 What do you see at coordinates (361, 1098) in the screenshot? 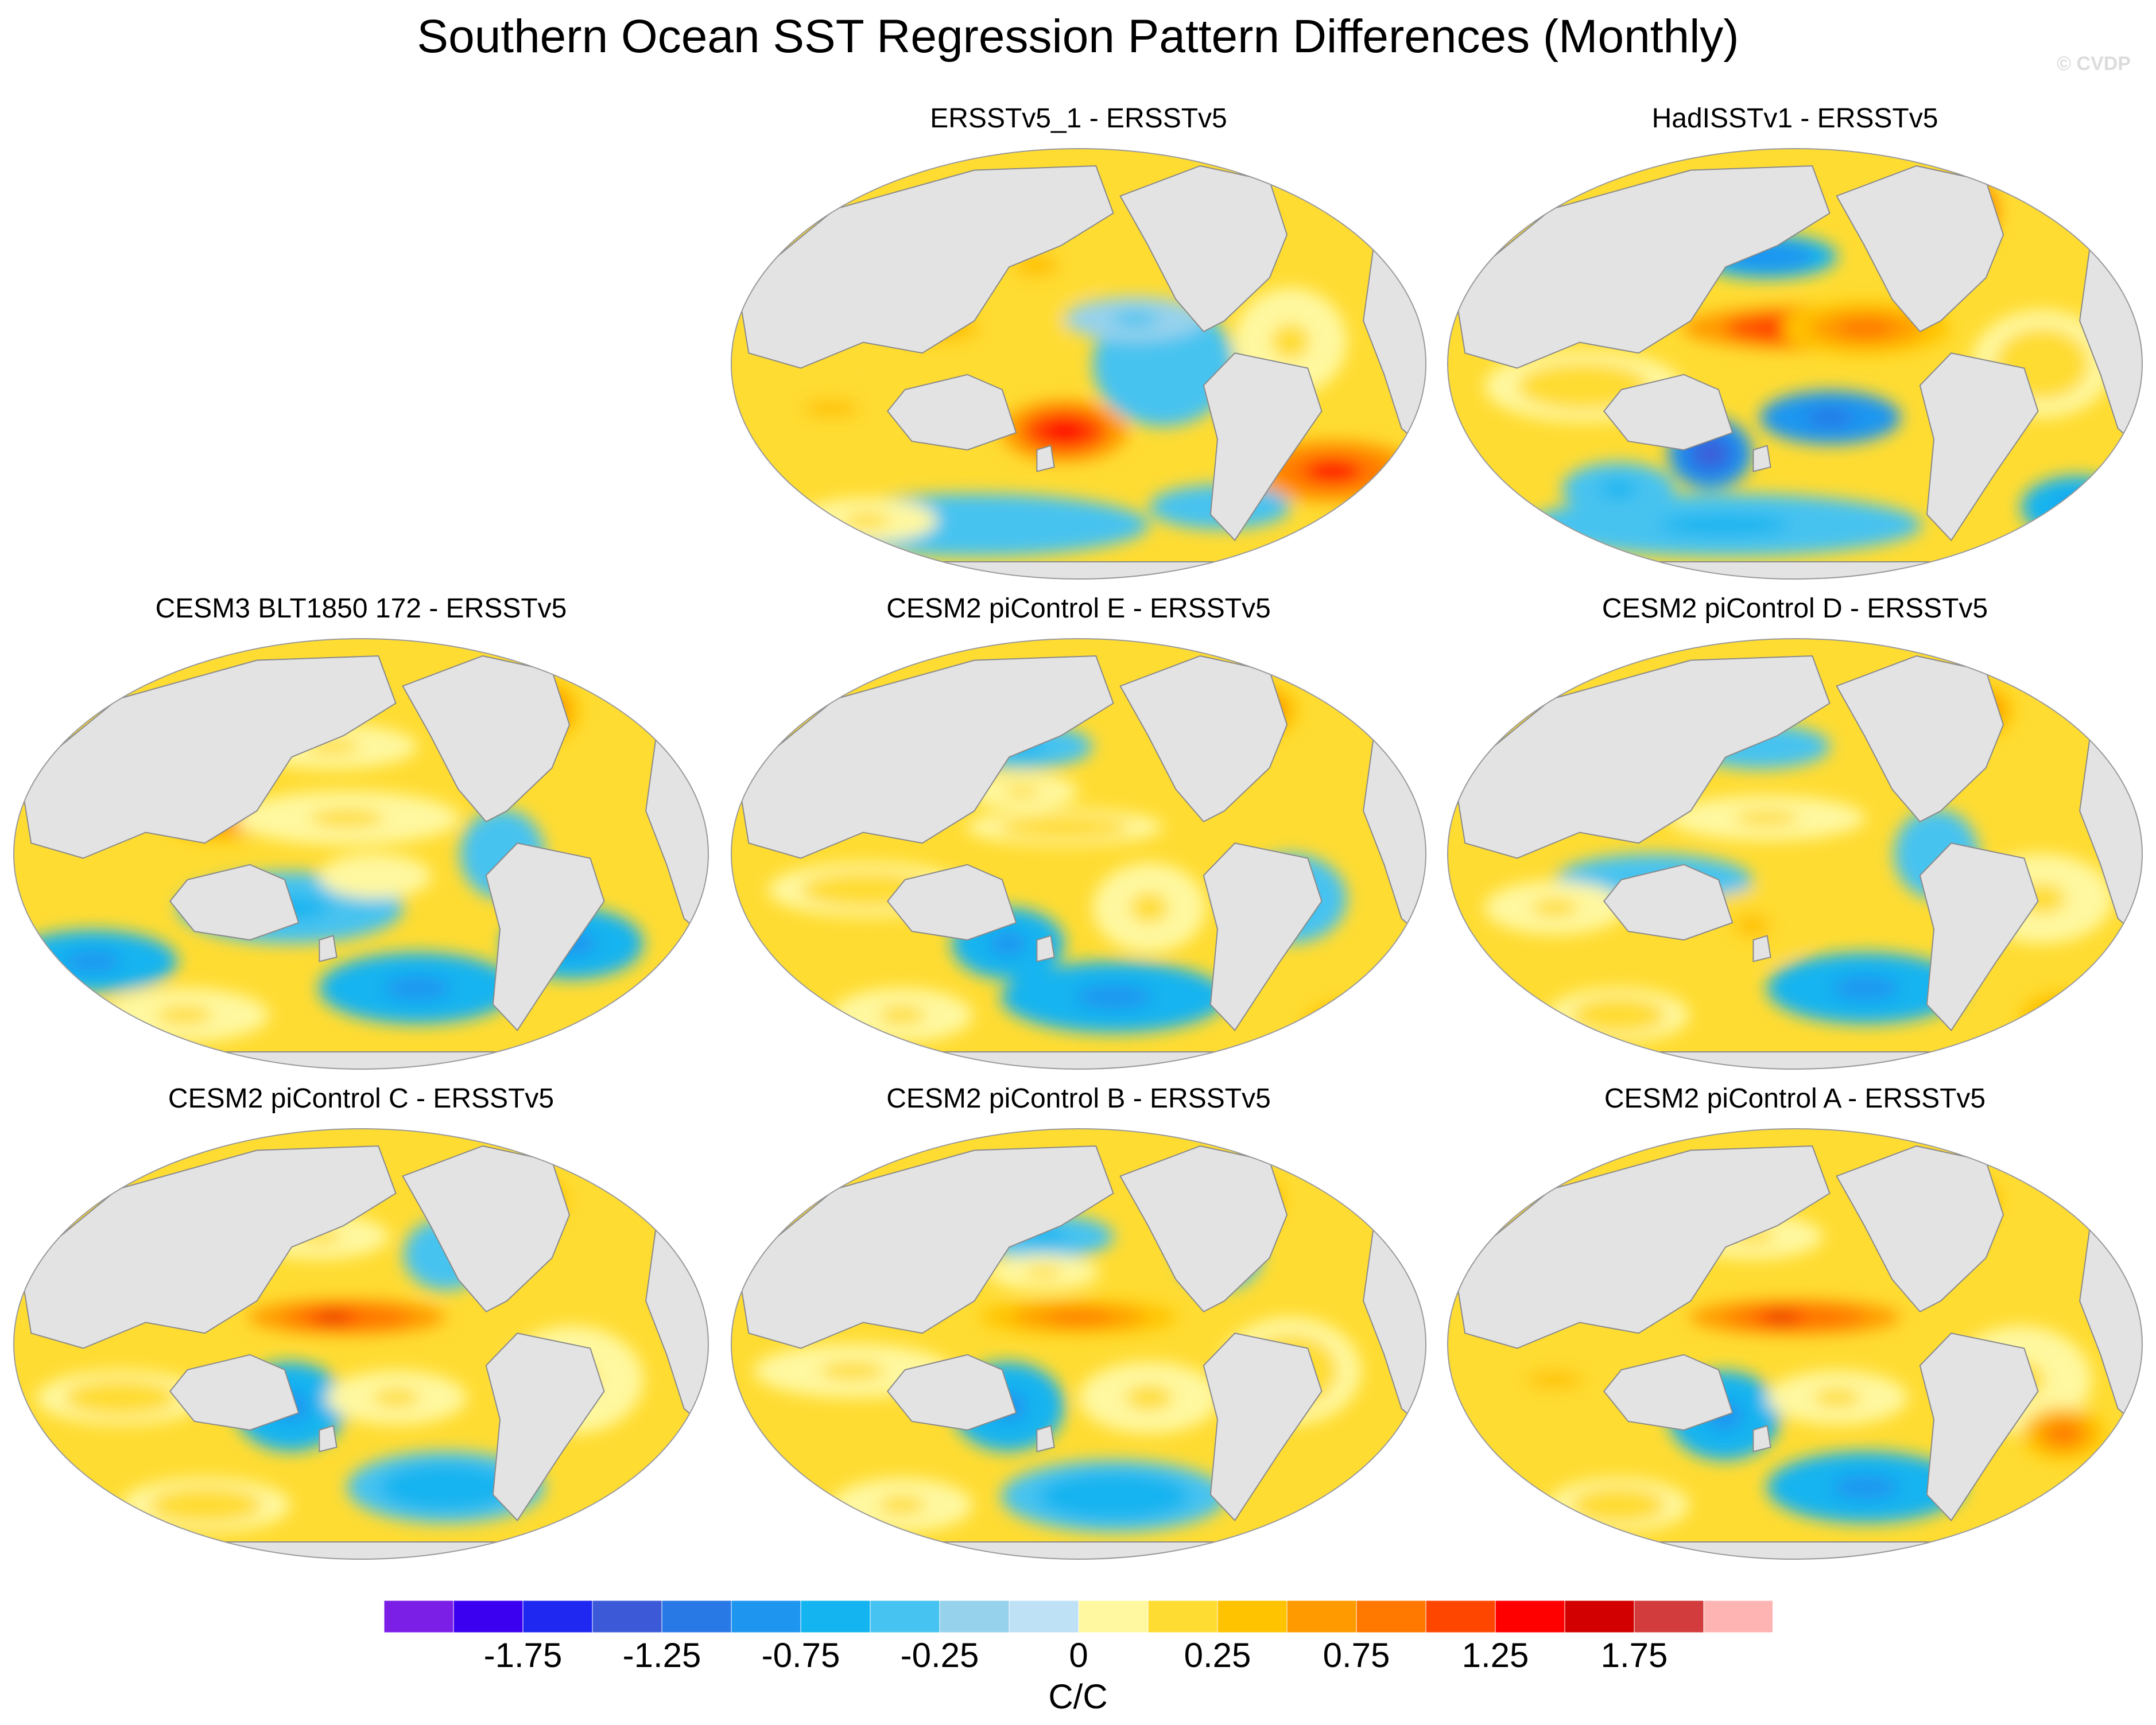
I see `panel-title: CESM2 piControl C - ERSSTv5` at bounding box center [361, 1098].